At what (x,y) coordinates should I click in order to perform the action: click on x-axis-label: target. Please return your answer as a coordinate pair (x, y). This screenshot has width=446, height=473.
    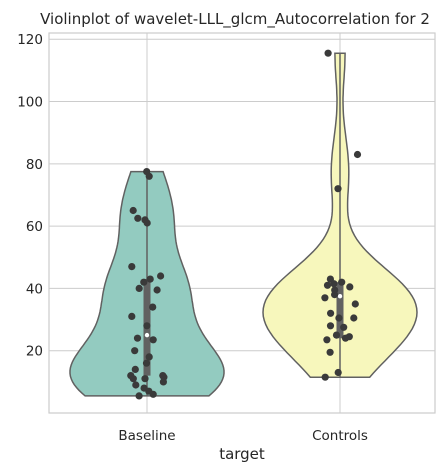
    Looking at the image, I should click on (242, 454).